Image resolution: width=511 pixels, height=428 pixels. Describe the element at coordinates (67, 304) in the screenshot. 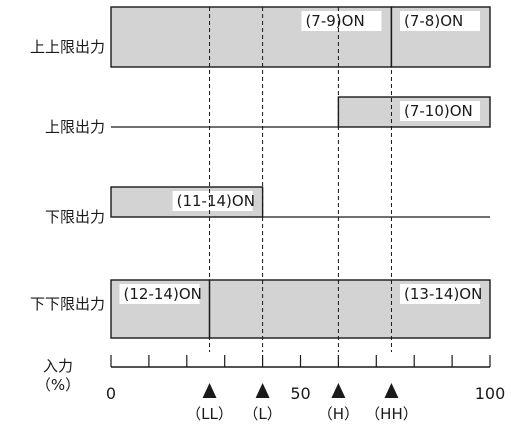

I see `output-label: 下下限出力` at that location.